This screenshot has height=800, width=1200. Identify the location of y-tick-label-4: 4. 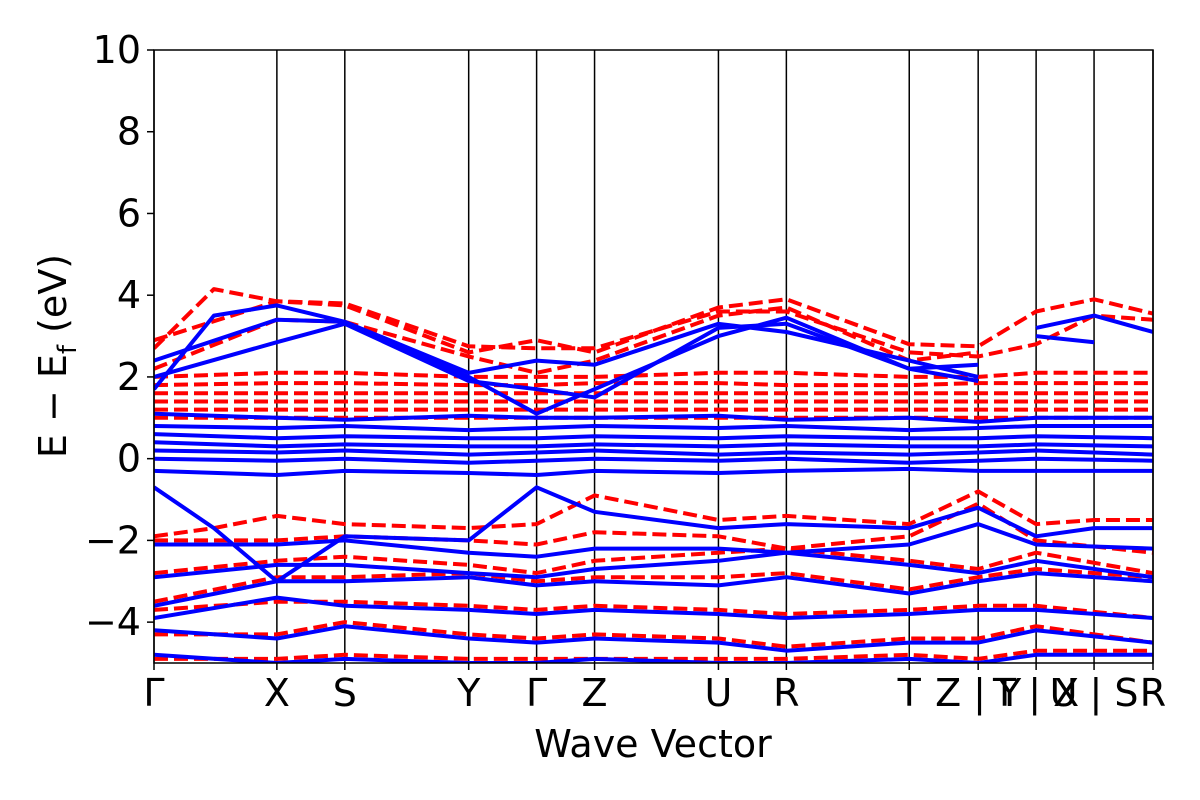
(129, 295).